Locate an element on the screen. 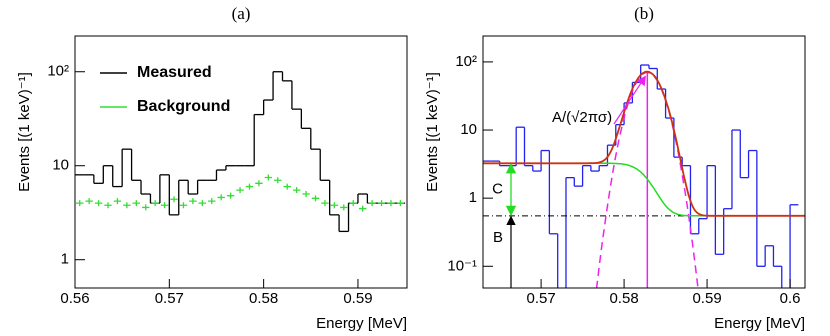 The height and width of the screenshot is (336, 830). legend-label: Measured is located at coordinates (174, 72).